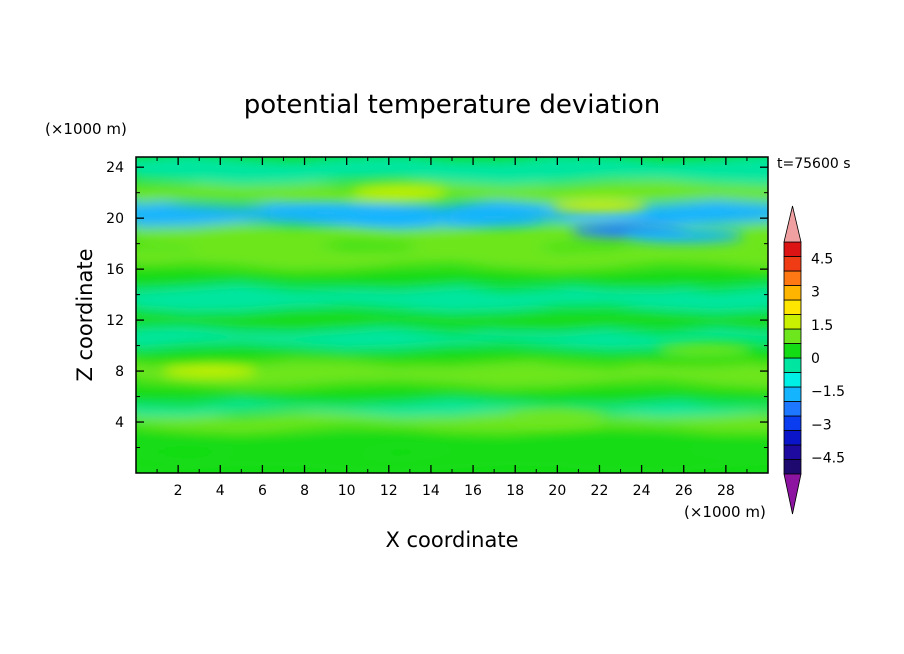  I want to click on colorbar-over-arrow, so click(792, 224).